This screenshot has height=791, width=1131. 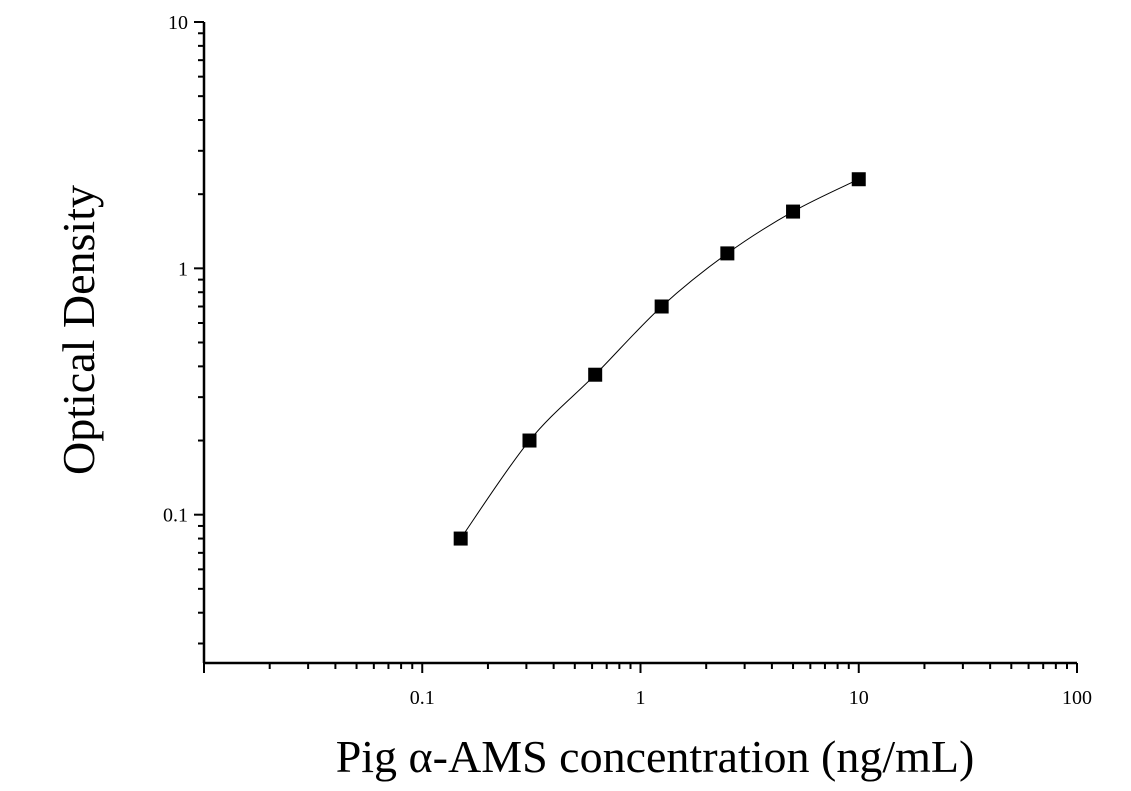 I want to click on x-axis-title: Pig α-AMS concentration (ng/mL), so click(x=655, y=756).